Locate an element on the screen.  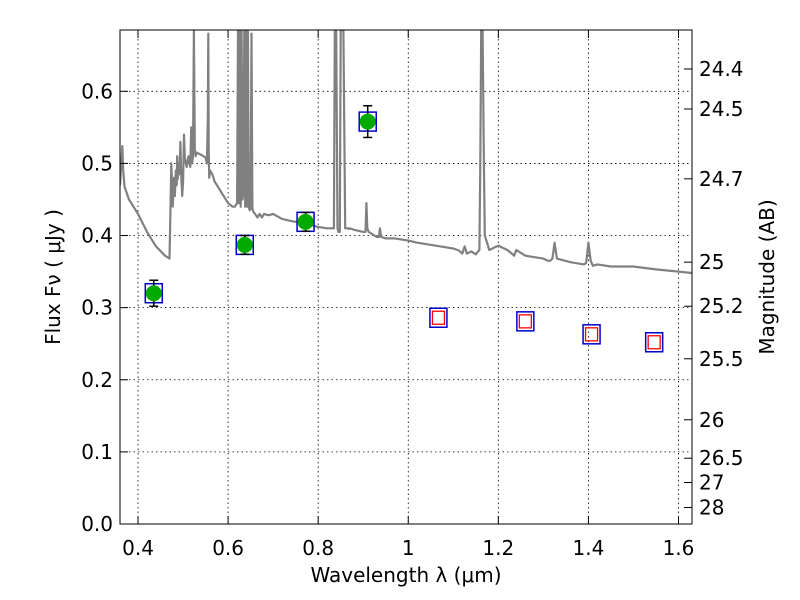
y-tick-label: 0.4 is located at coordinates (97, 236).